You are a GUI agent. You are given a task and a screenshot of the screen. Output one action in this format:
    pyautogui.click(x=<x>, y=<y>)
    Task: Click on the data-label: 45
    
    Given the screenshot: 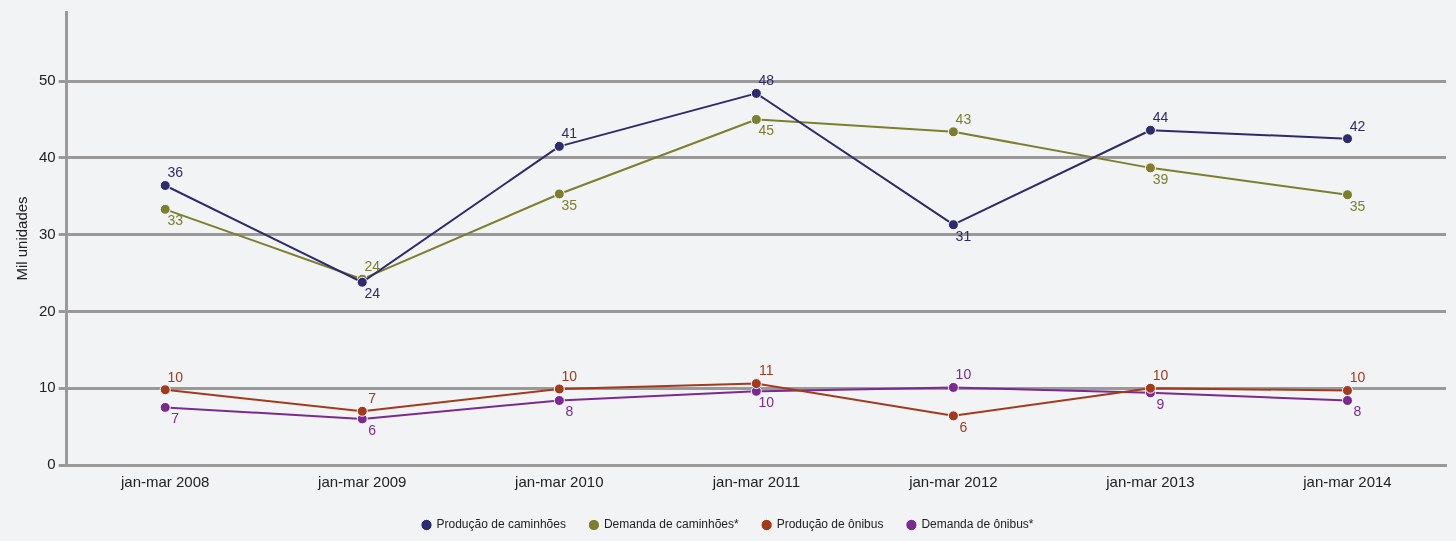 What is the action you would take?
    pyautogui.click(x=766, y=130)
    